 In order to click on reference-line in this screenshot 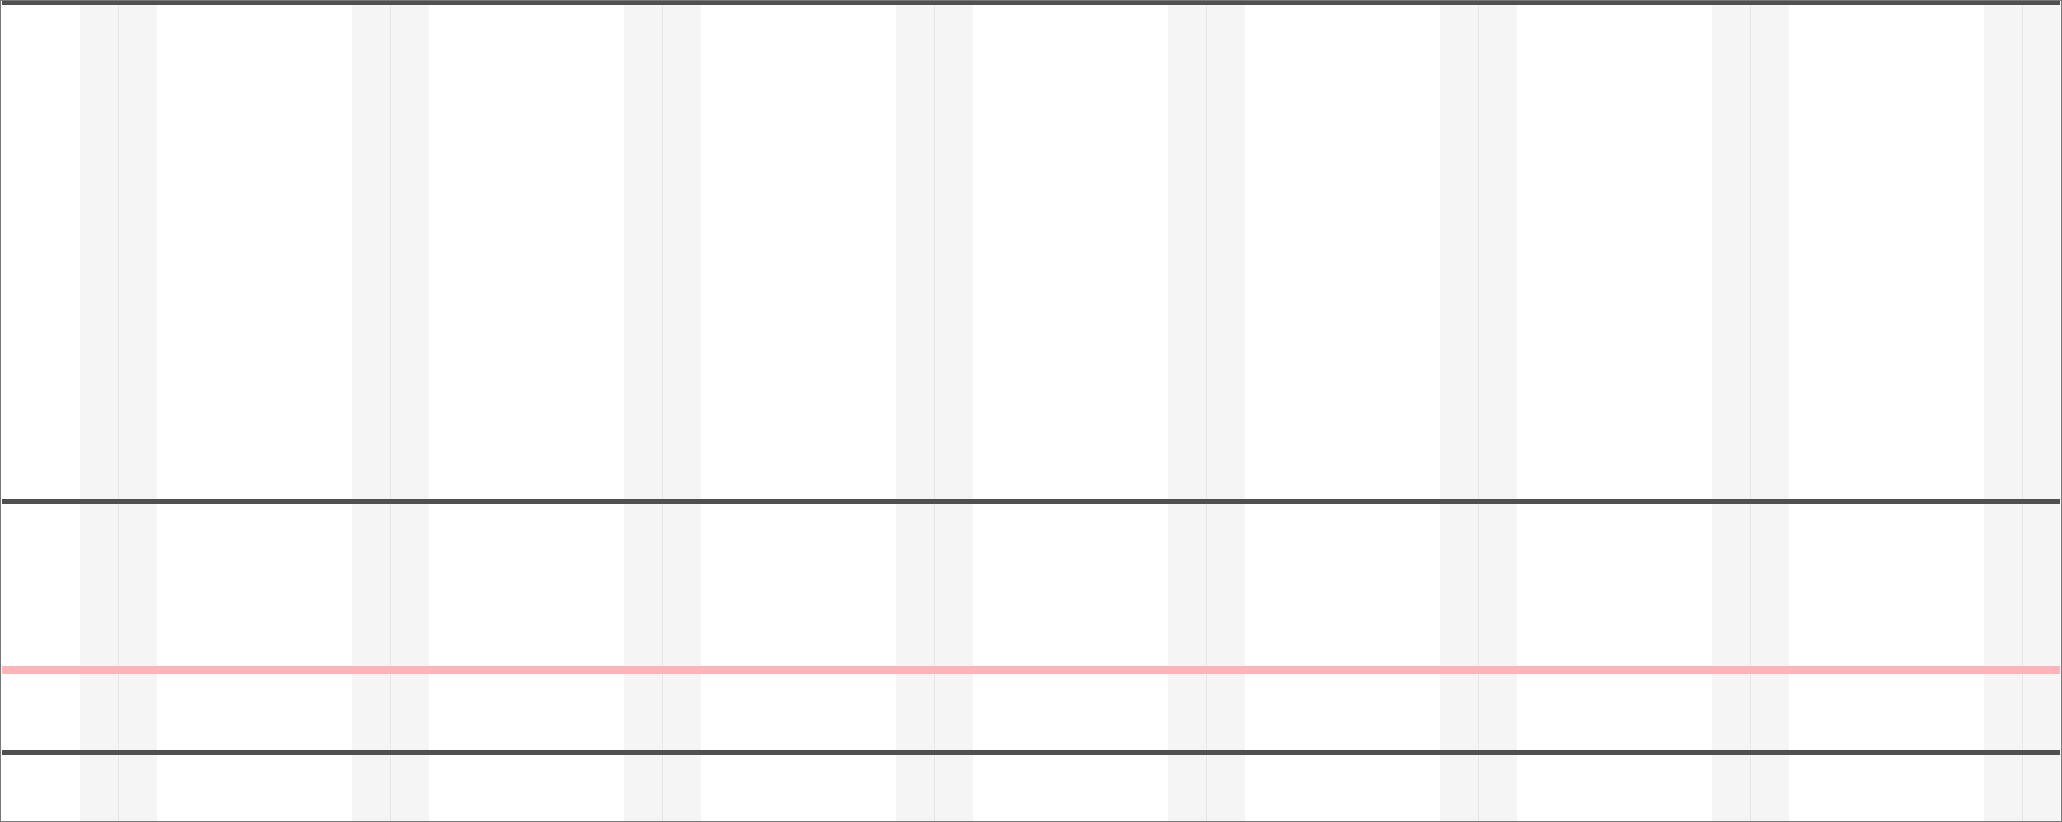, I will do `click(1031, 670)`.